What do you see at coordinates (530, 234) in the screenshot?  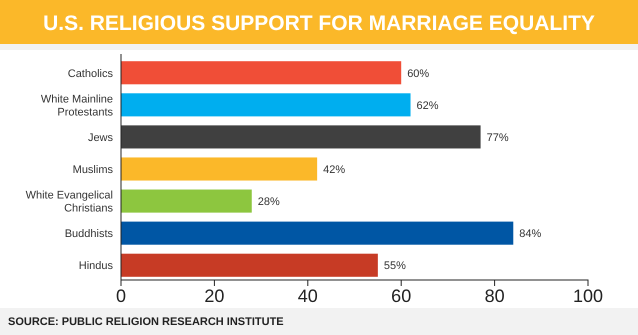 I see `data-label: 84%` at bounding box center [530, 234].